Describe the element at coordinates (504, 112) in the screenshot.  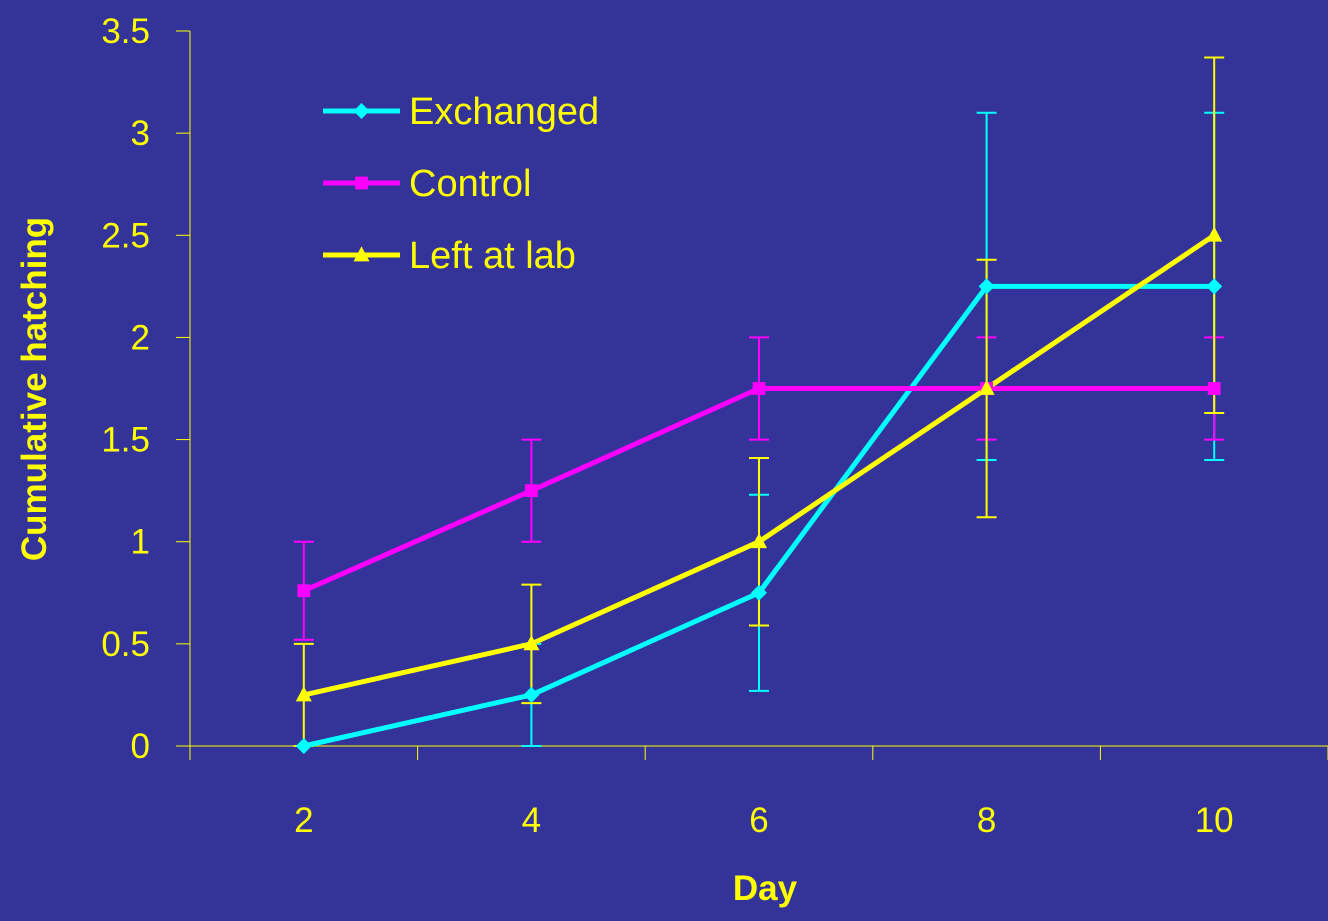
I see `legend-label: Exchanged` at that location.